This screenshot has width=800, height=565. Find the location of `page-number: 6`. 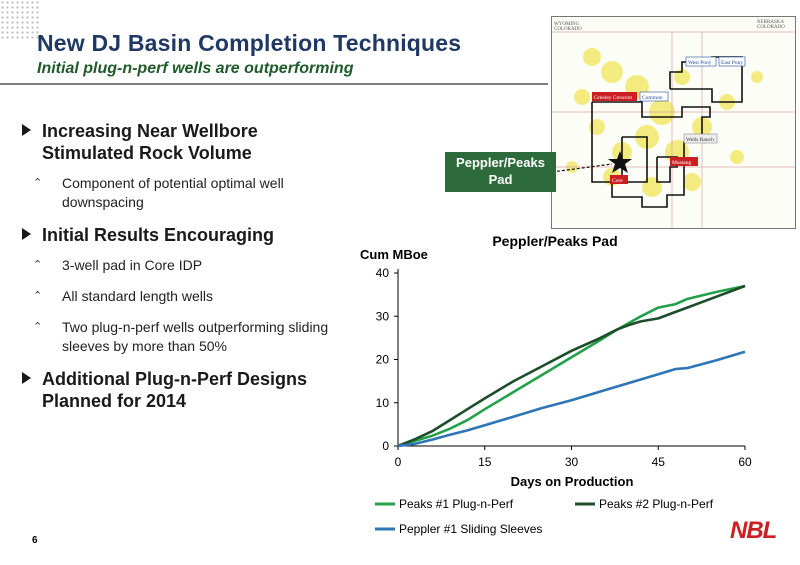

page-number: 6 is located at coordinates (35, 540).